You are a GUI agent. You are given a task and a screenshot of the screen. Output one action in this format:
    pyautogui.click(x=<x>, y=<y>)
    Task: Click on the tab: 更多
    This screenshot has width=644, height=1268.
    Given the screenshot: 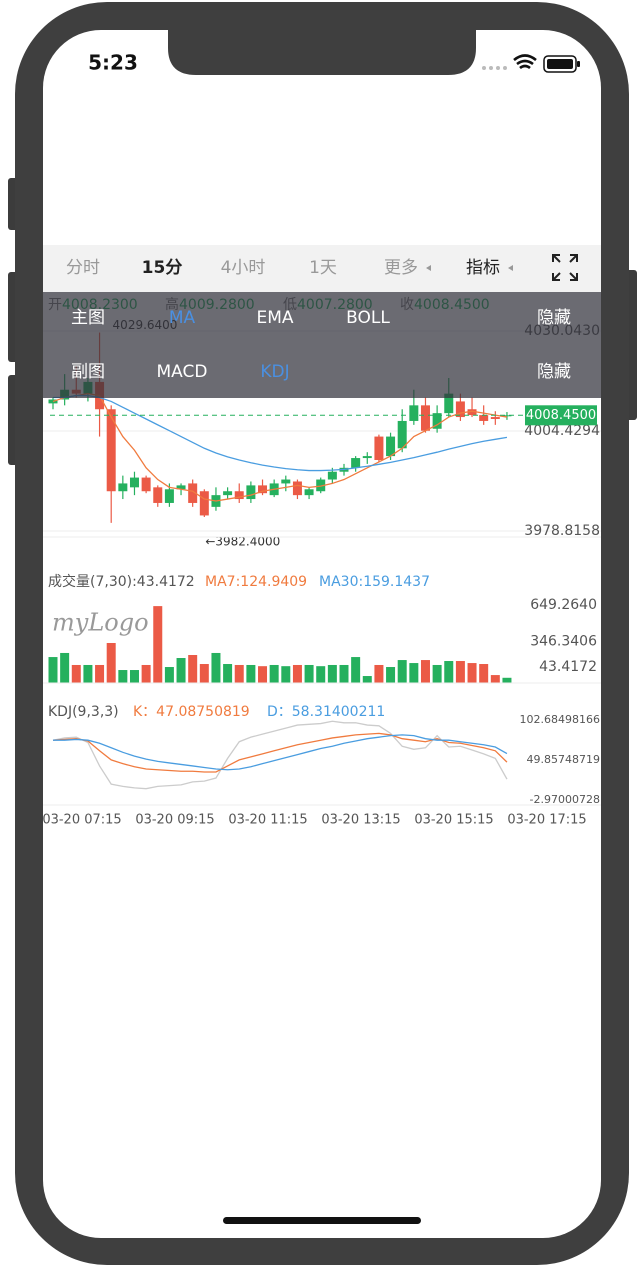 What is the action you would take?
    pyautogui.click(x=401, y=268)
    